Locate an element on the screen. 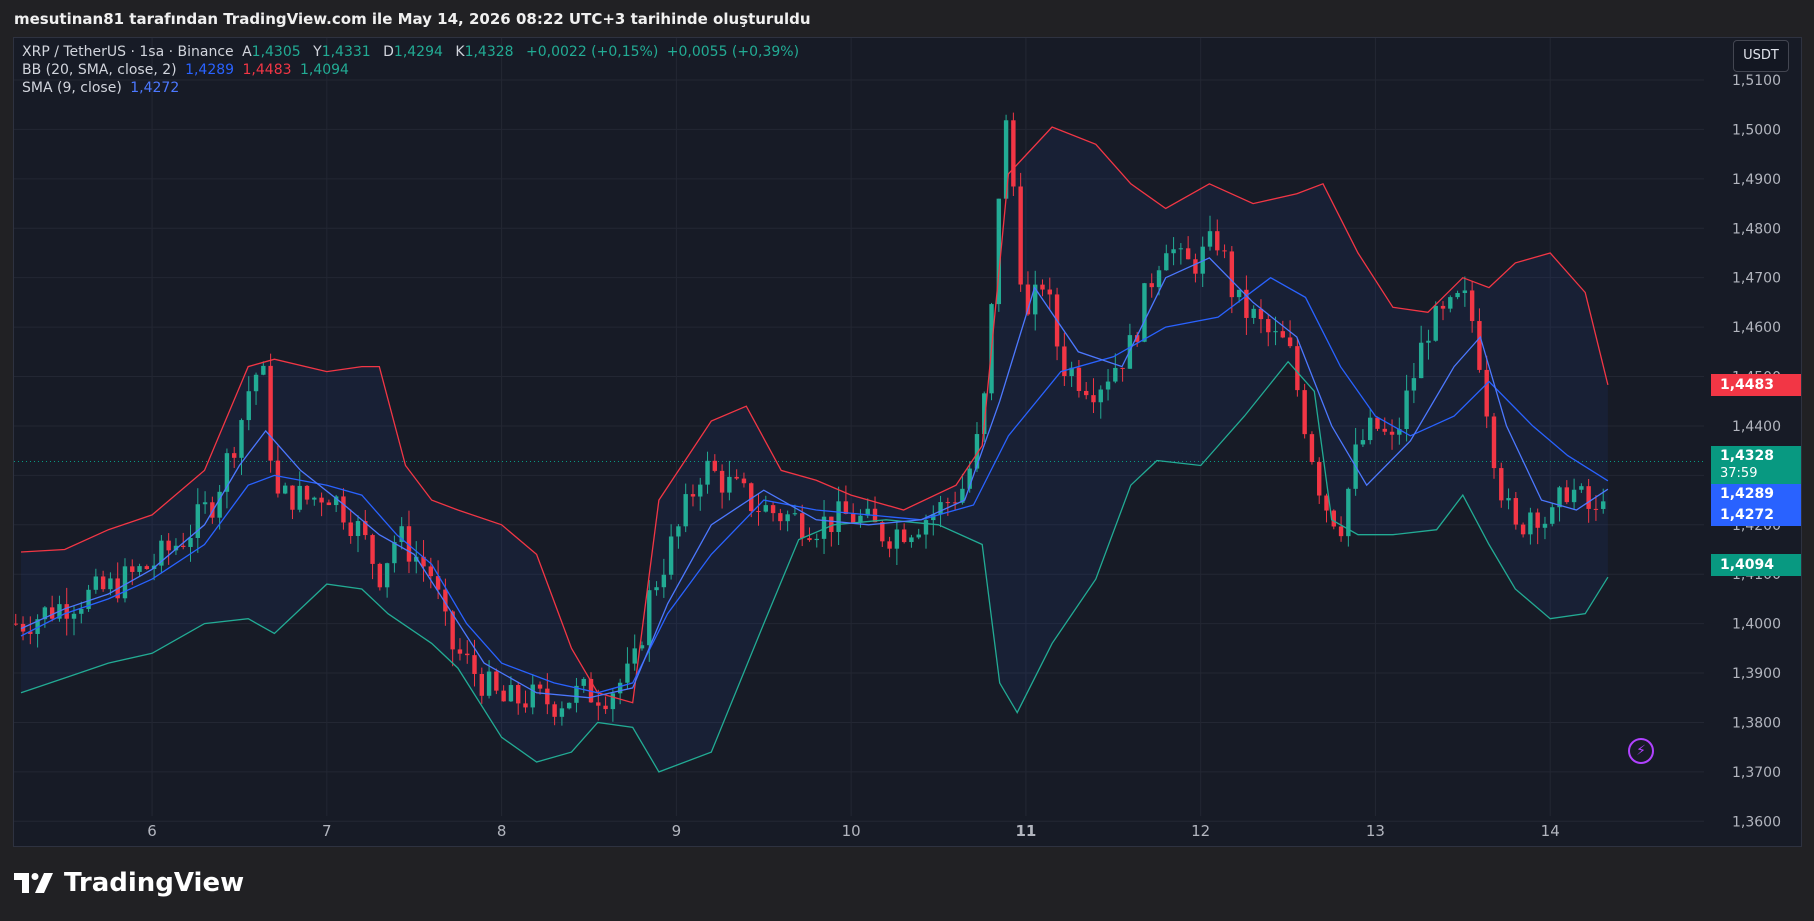 The width and height of the screenshot is (1814, 921). high-value: 1,4331 is located at coordinates (346, 52).